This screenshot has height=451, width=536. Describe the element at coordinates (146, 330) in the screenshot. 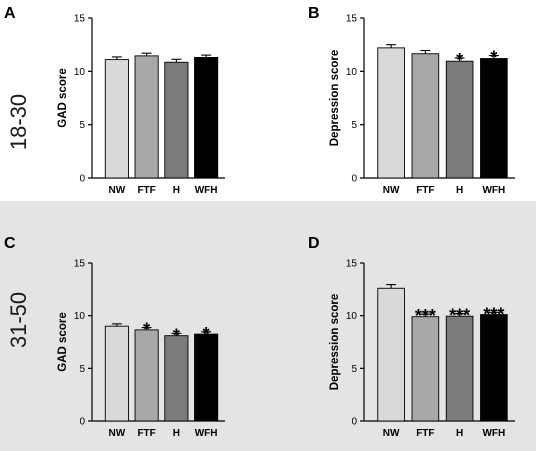

I see `significance-marker-ftf: *` at that location.